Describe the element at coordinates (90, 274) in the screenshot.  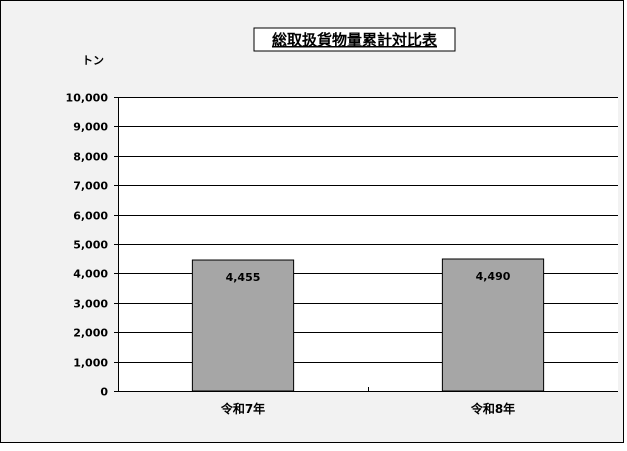
I see `y-tick-label: 4,000` at that location.